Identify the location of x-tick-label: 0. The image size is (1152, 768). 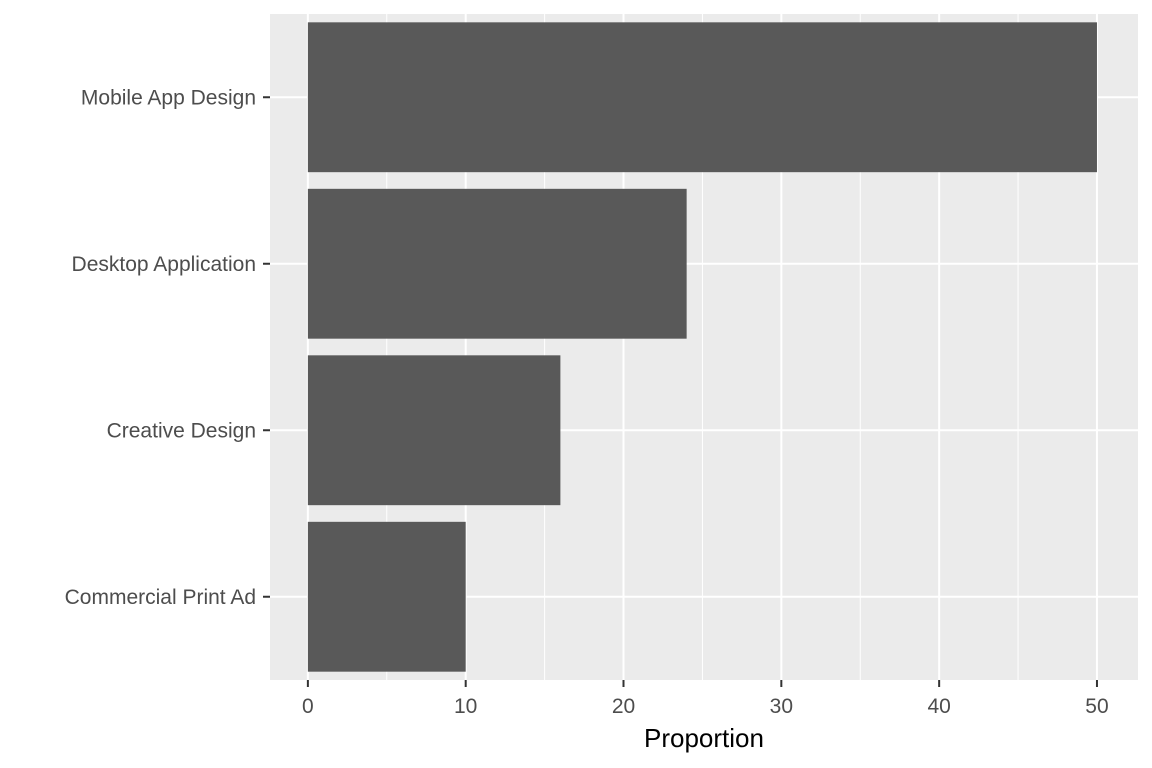
(308, 706).